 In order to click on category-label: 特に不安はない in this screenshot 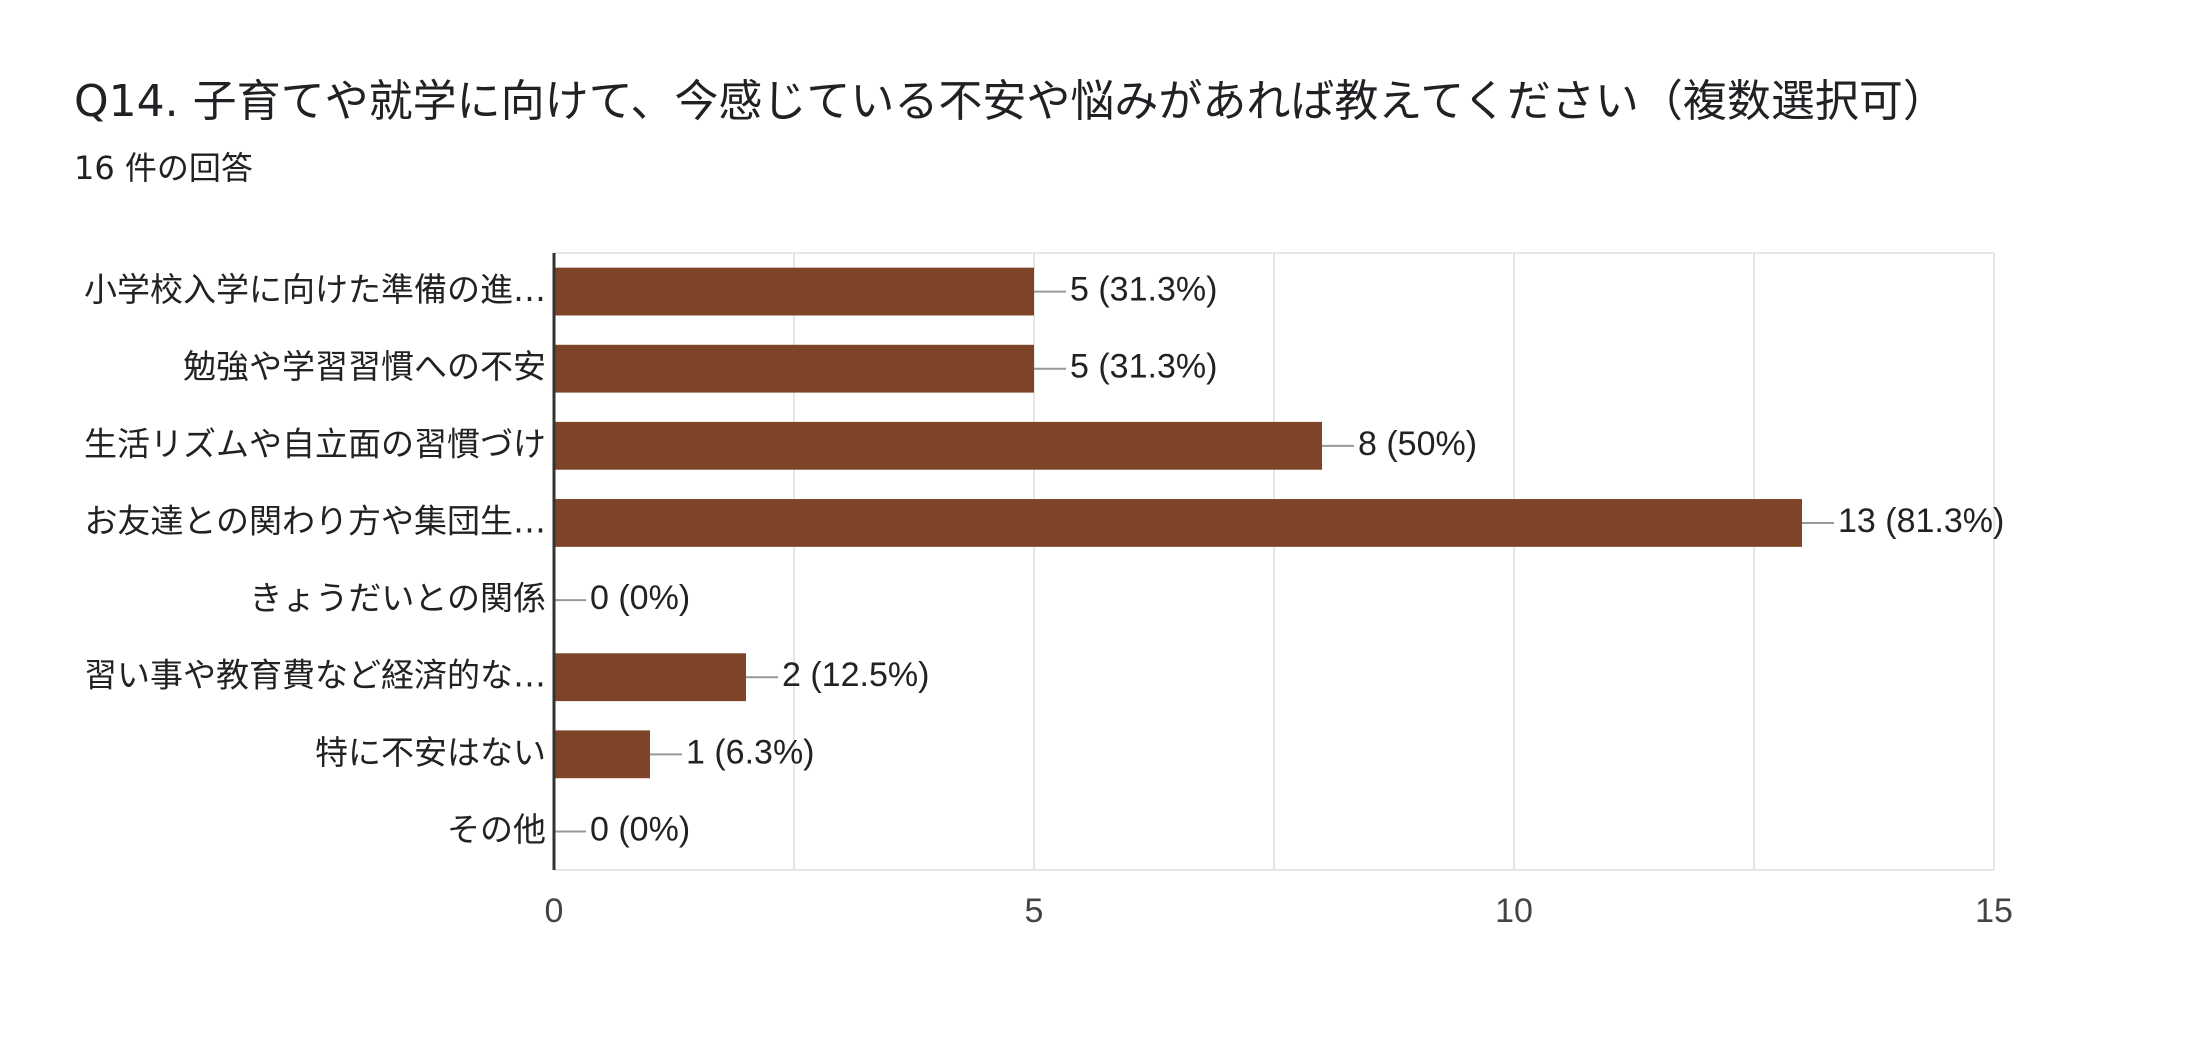, I will do `click(430, 752)`.